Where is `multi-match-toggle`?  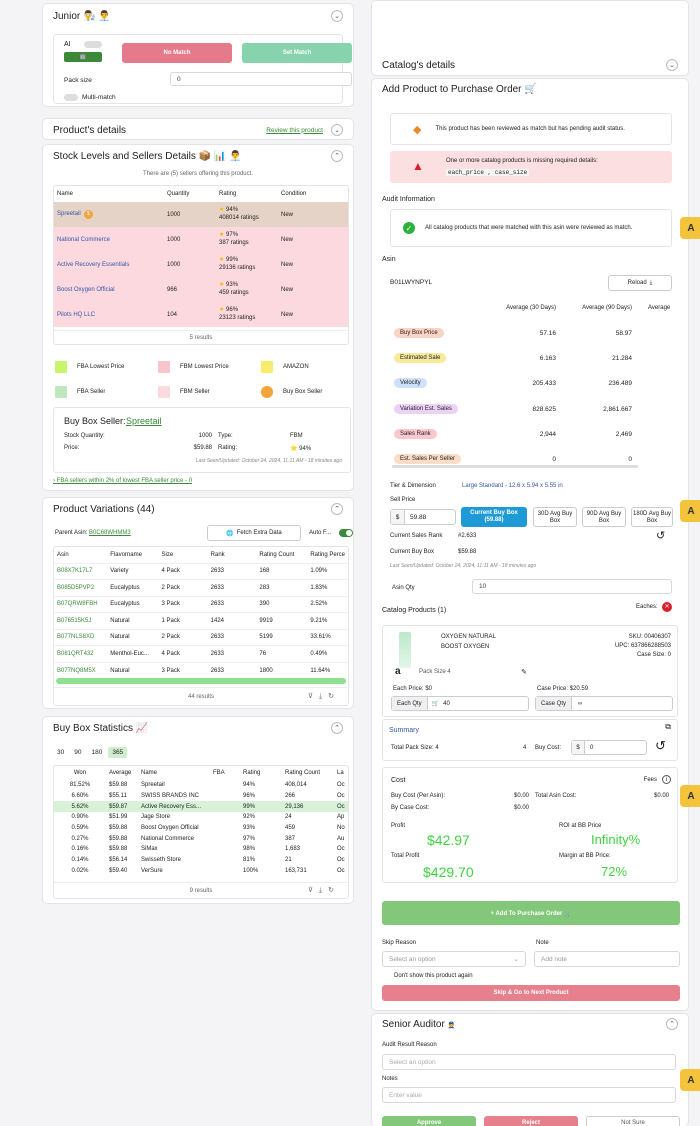
multi-match-toggle is located at coordinates (71, 97).